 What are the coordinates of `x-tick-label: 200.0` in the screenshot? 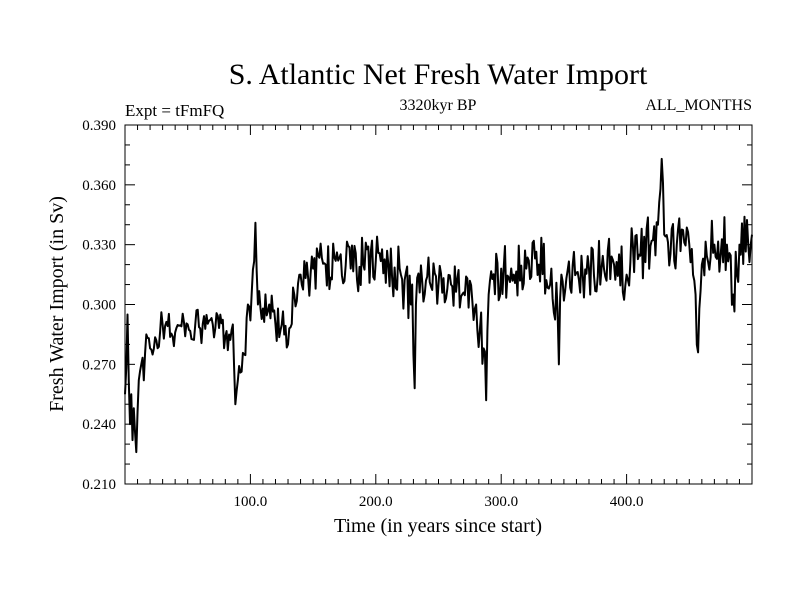 It's located at (376, 502).